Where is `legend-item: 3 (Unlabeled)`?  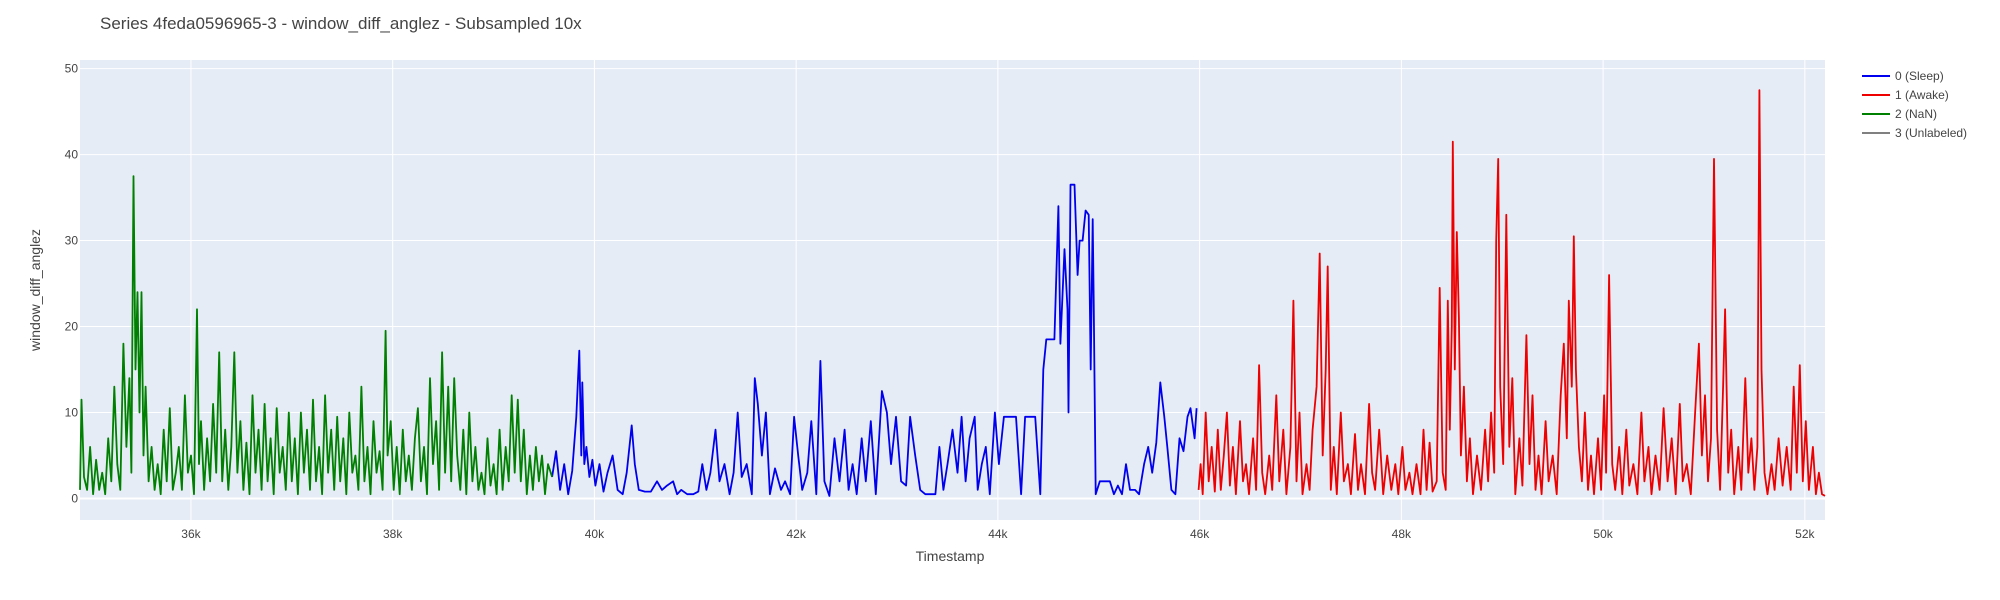 legend-item: 3 (Unlabeled) is located at coordinates (1914, 132).